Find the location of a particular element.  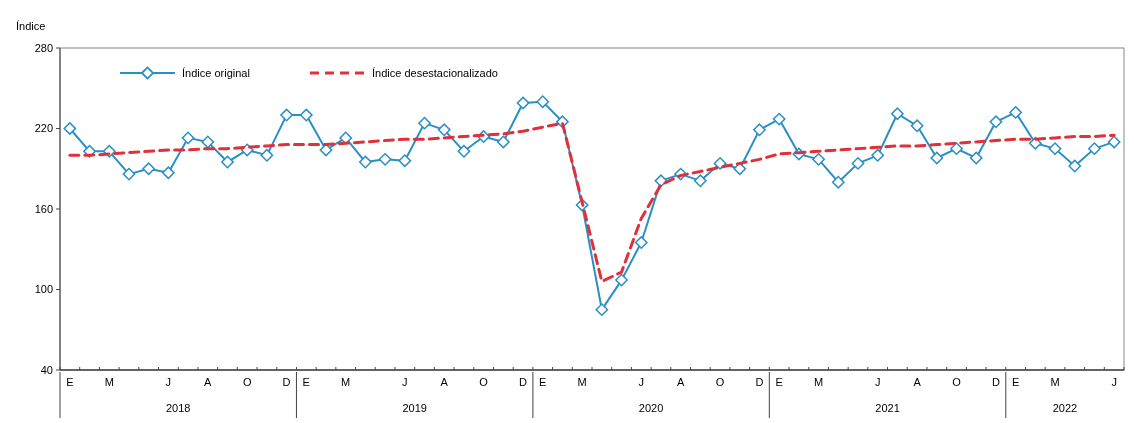

y-tick-label: 280 is located at coordinates (43, 47).